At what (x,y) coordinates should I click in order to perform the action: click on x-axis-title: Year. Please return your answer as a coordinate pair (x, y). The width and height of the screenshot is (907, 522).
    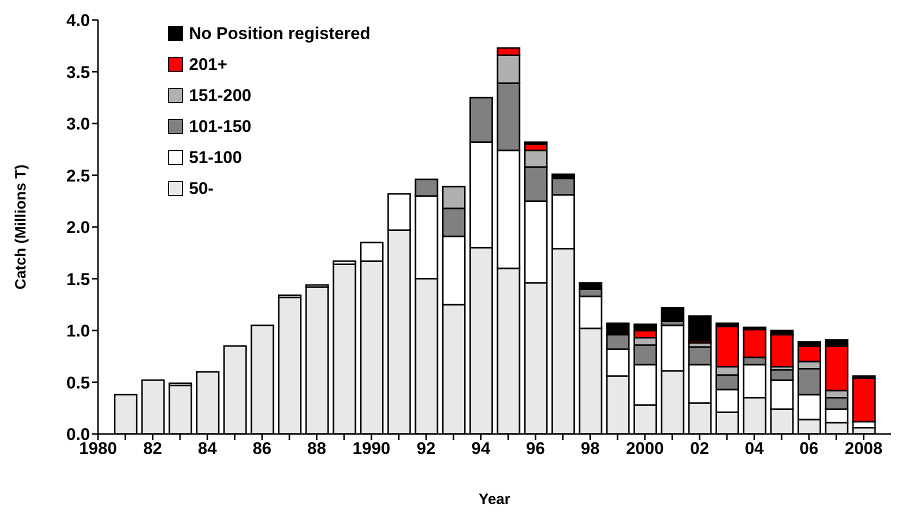
    Looking at the image, I should click on (494, 499).